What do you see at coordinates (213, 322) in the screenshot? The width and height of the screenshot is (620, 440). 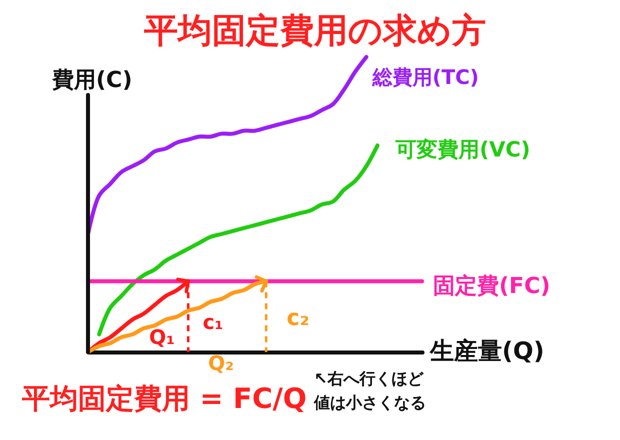 I see `annotation: c₁` at bounding box center [213, 322].